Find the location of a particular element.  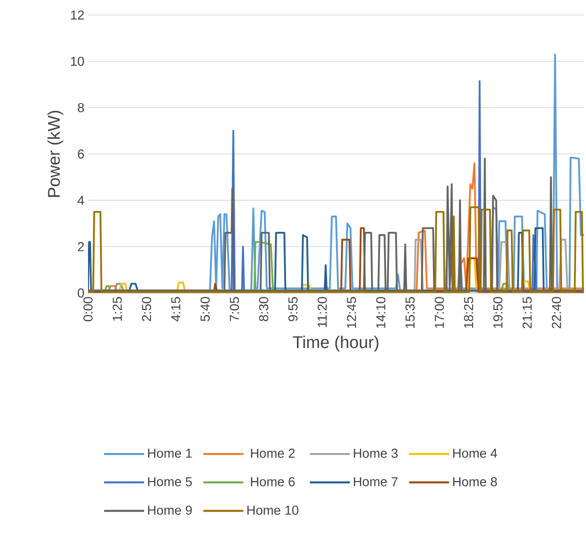

x-tick-label: 22:40 is located at coordinates (557, 312).